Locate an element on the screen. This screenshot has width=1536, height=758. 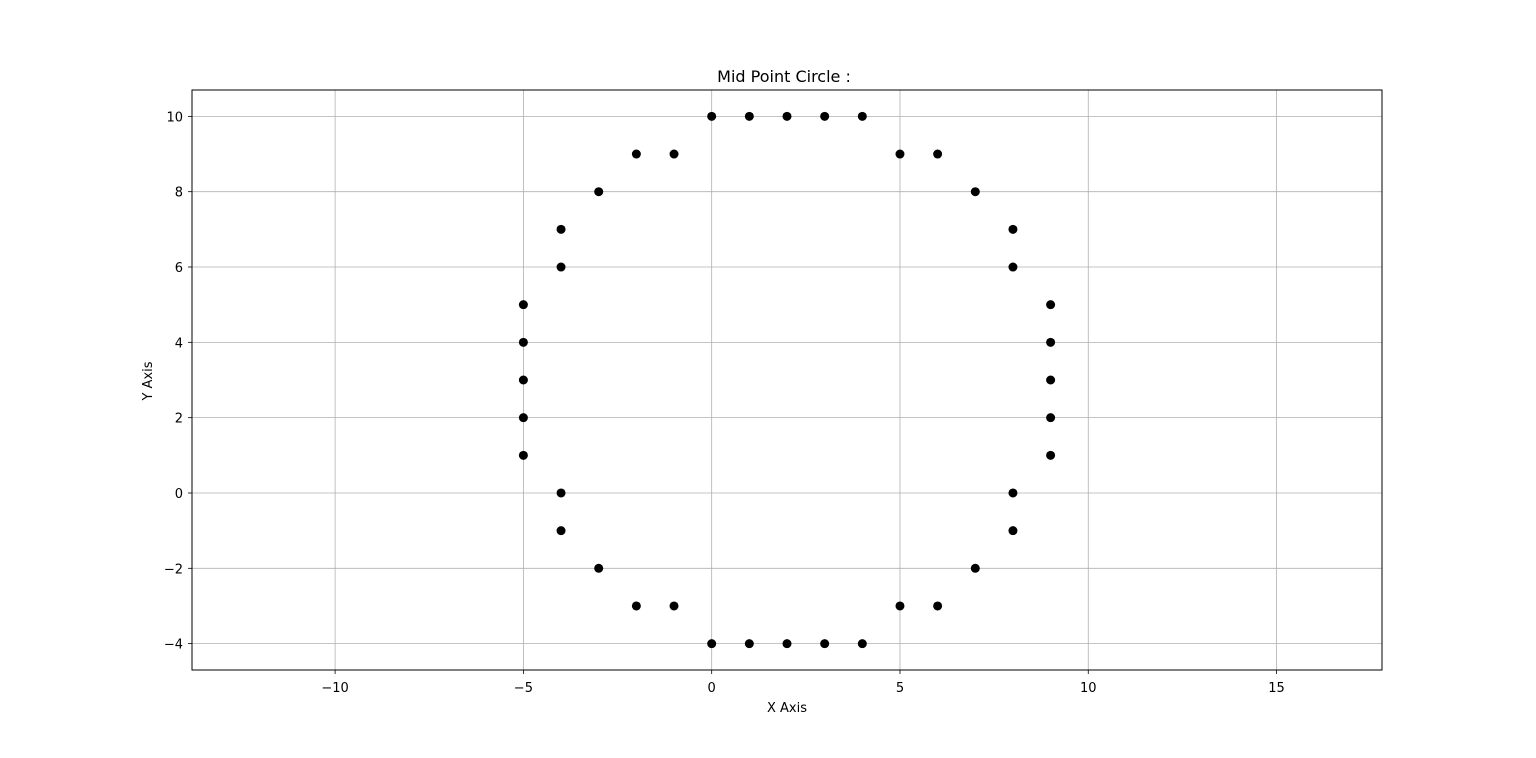
x-tick-label: 0 is located at coordinates (712, 688).